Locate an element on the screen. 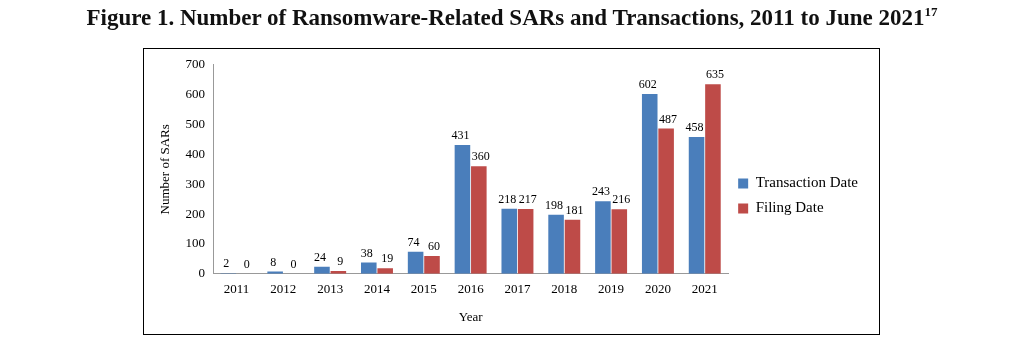 This screenshot has width=1024, height=342. x-tick-label: 2018 is located at coordinates (564, 289).